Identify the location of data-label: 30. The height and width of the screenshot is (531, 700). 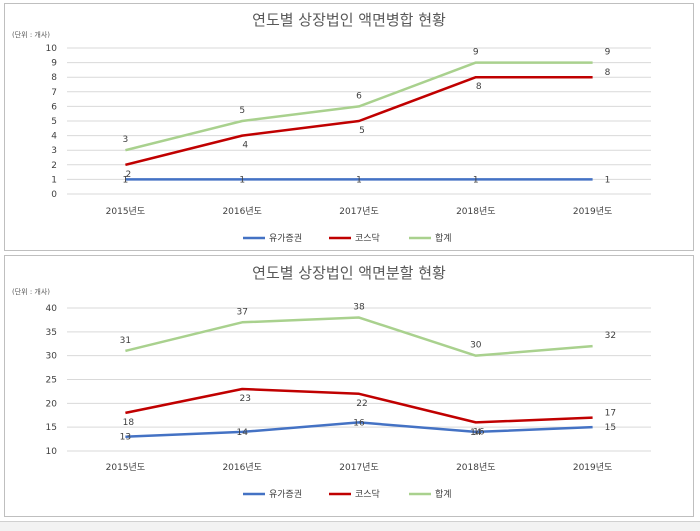
(476, 346).